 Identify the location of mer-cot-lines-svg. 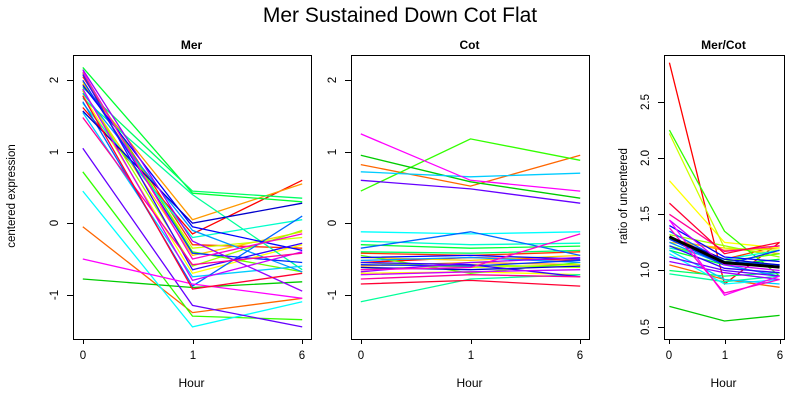
(724, 192).